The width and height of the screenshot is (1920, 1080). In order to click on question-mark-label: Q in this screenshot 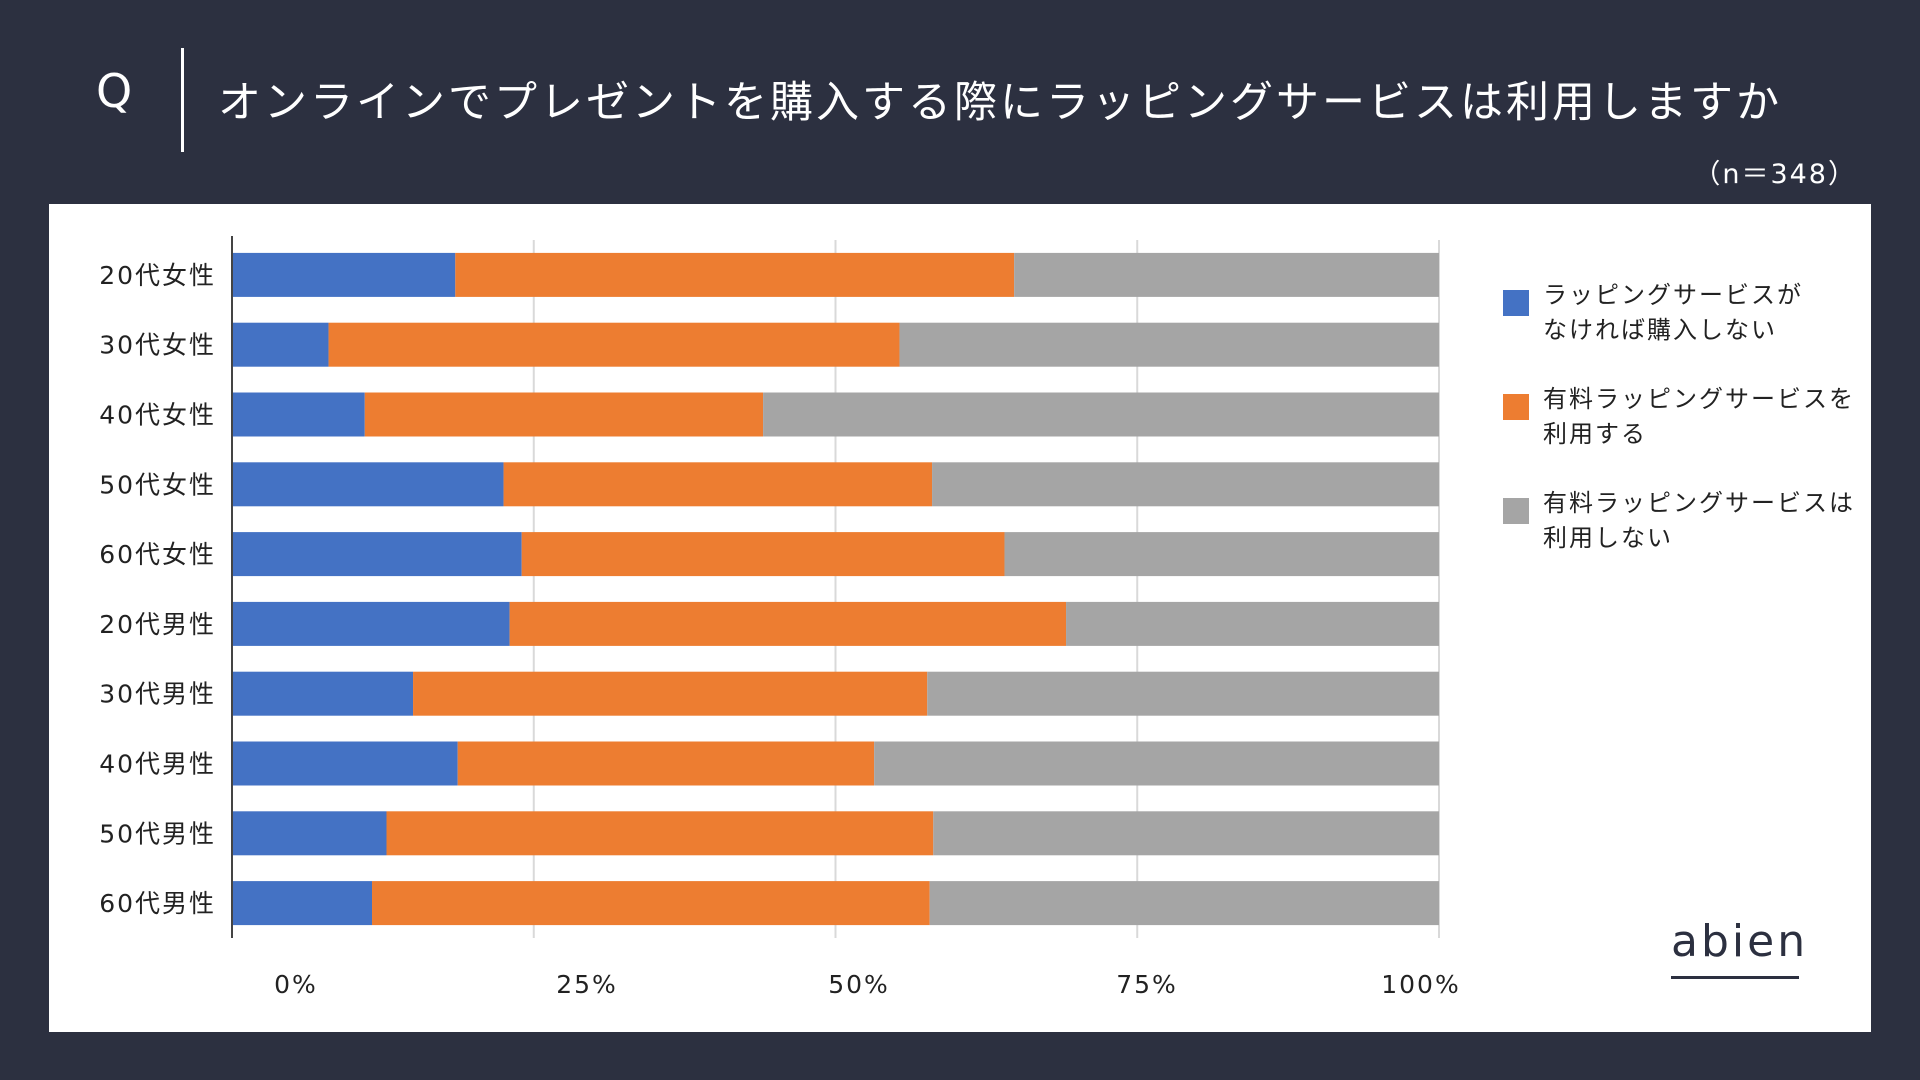, I will do `click(114, 91)`.